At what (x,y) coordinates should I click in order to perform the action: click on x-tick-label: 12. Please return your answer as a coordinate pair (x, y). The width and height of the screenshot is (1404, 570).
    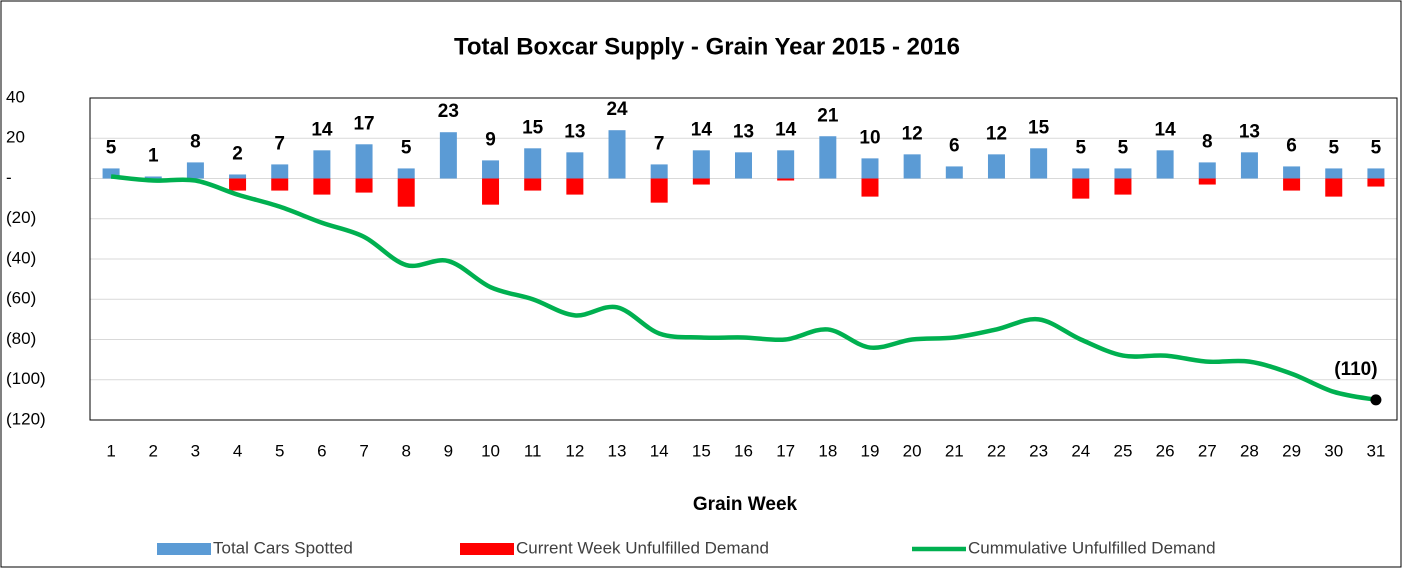
    Looking at the image, I should click on (574, 450).